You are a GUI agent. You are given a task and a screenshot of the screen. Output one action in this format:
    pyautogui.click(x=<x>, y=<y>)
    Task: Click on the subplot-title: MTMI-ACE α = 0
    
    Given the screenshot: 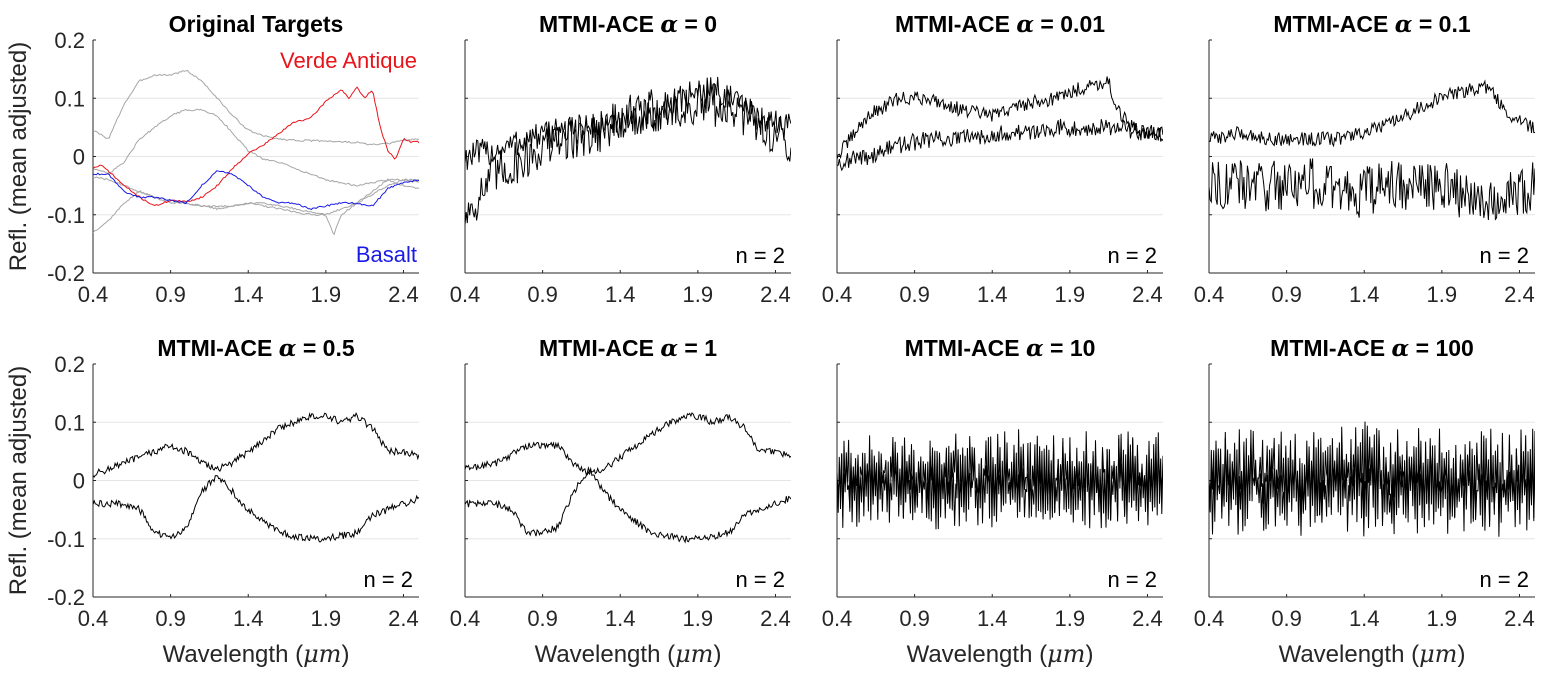 What is the action you would take?
    pyautogui.click(x=628, y=24)
    